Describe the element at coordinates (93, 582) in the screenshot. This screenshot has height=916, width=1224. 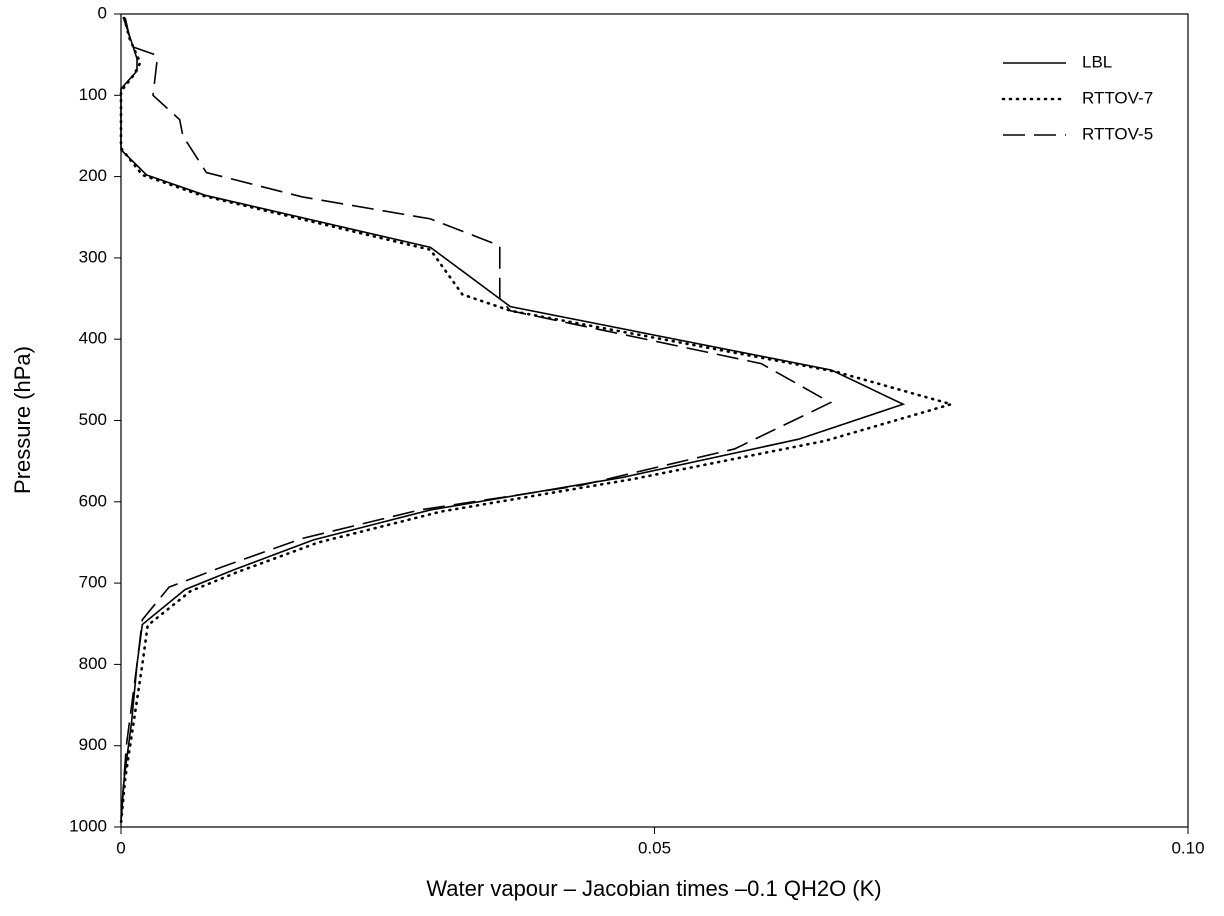
I see `y-tick-label: 700` at that location.